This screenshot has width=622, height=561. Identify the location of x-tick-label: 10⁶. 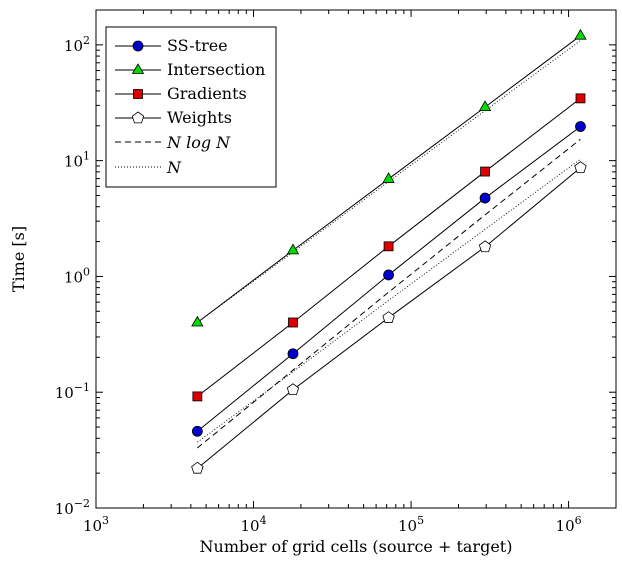
(569, 524).